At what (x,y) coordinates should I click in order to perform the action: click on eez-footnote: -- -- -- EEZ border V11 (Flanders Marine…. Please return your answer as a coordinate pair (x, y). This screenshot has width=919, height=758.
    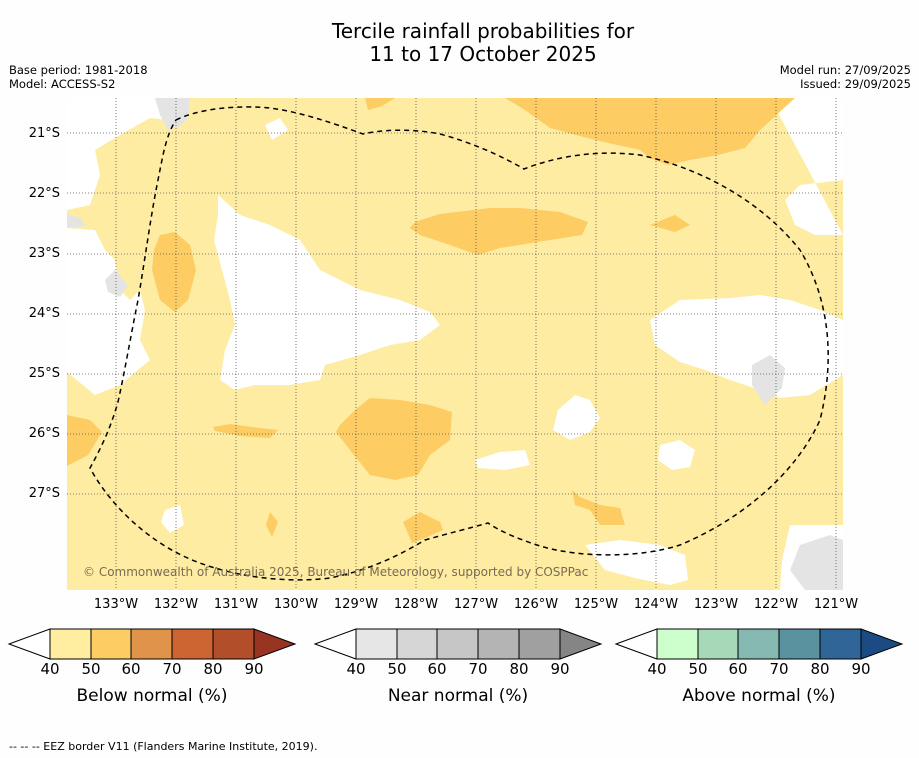
    Looking at the image, I should click on (163, 746).